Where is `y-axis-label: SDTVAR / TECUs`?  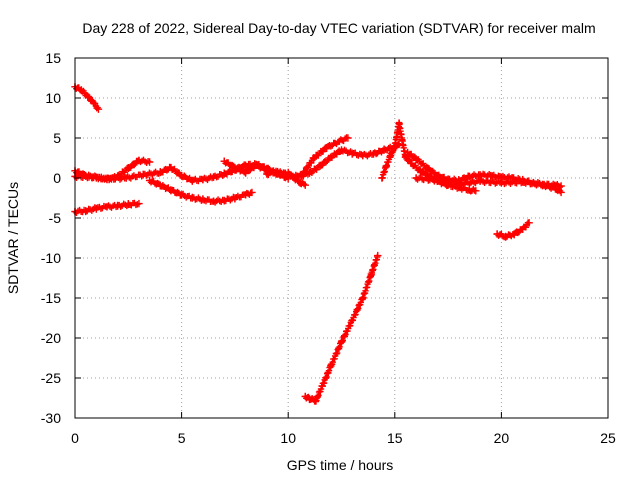 y-axis-label: SDTVAR / TECUs is located at coordinates (13, 238).